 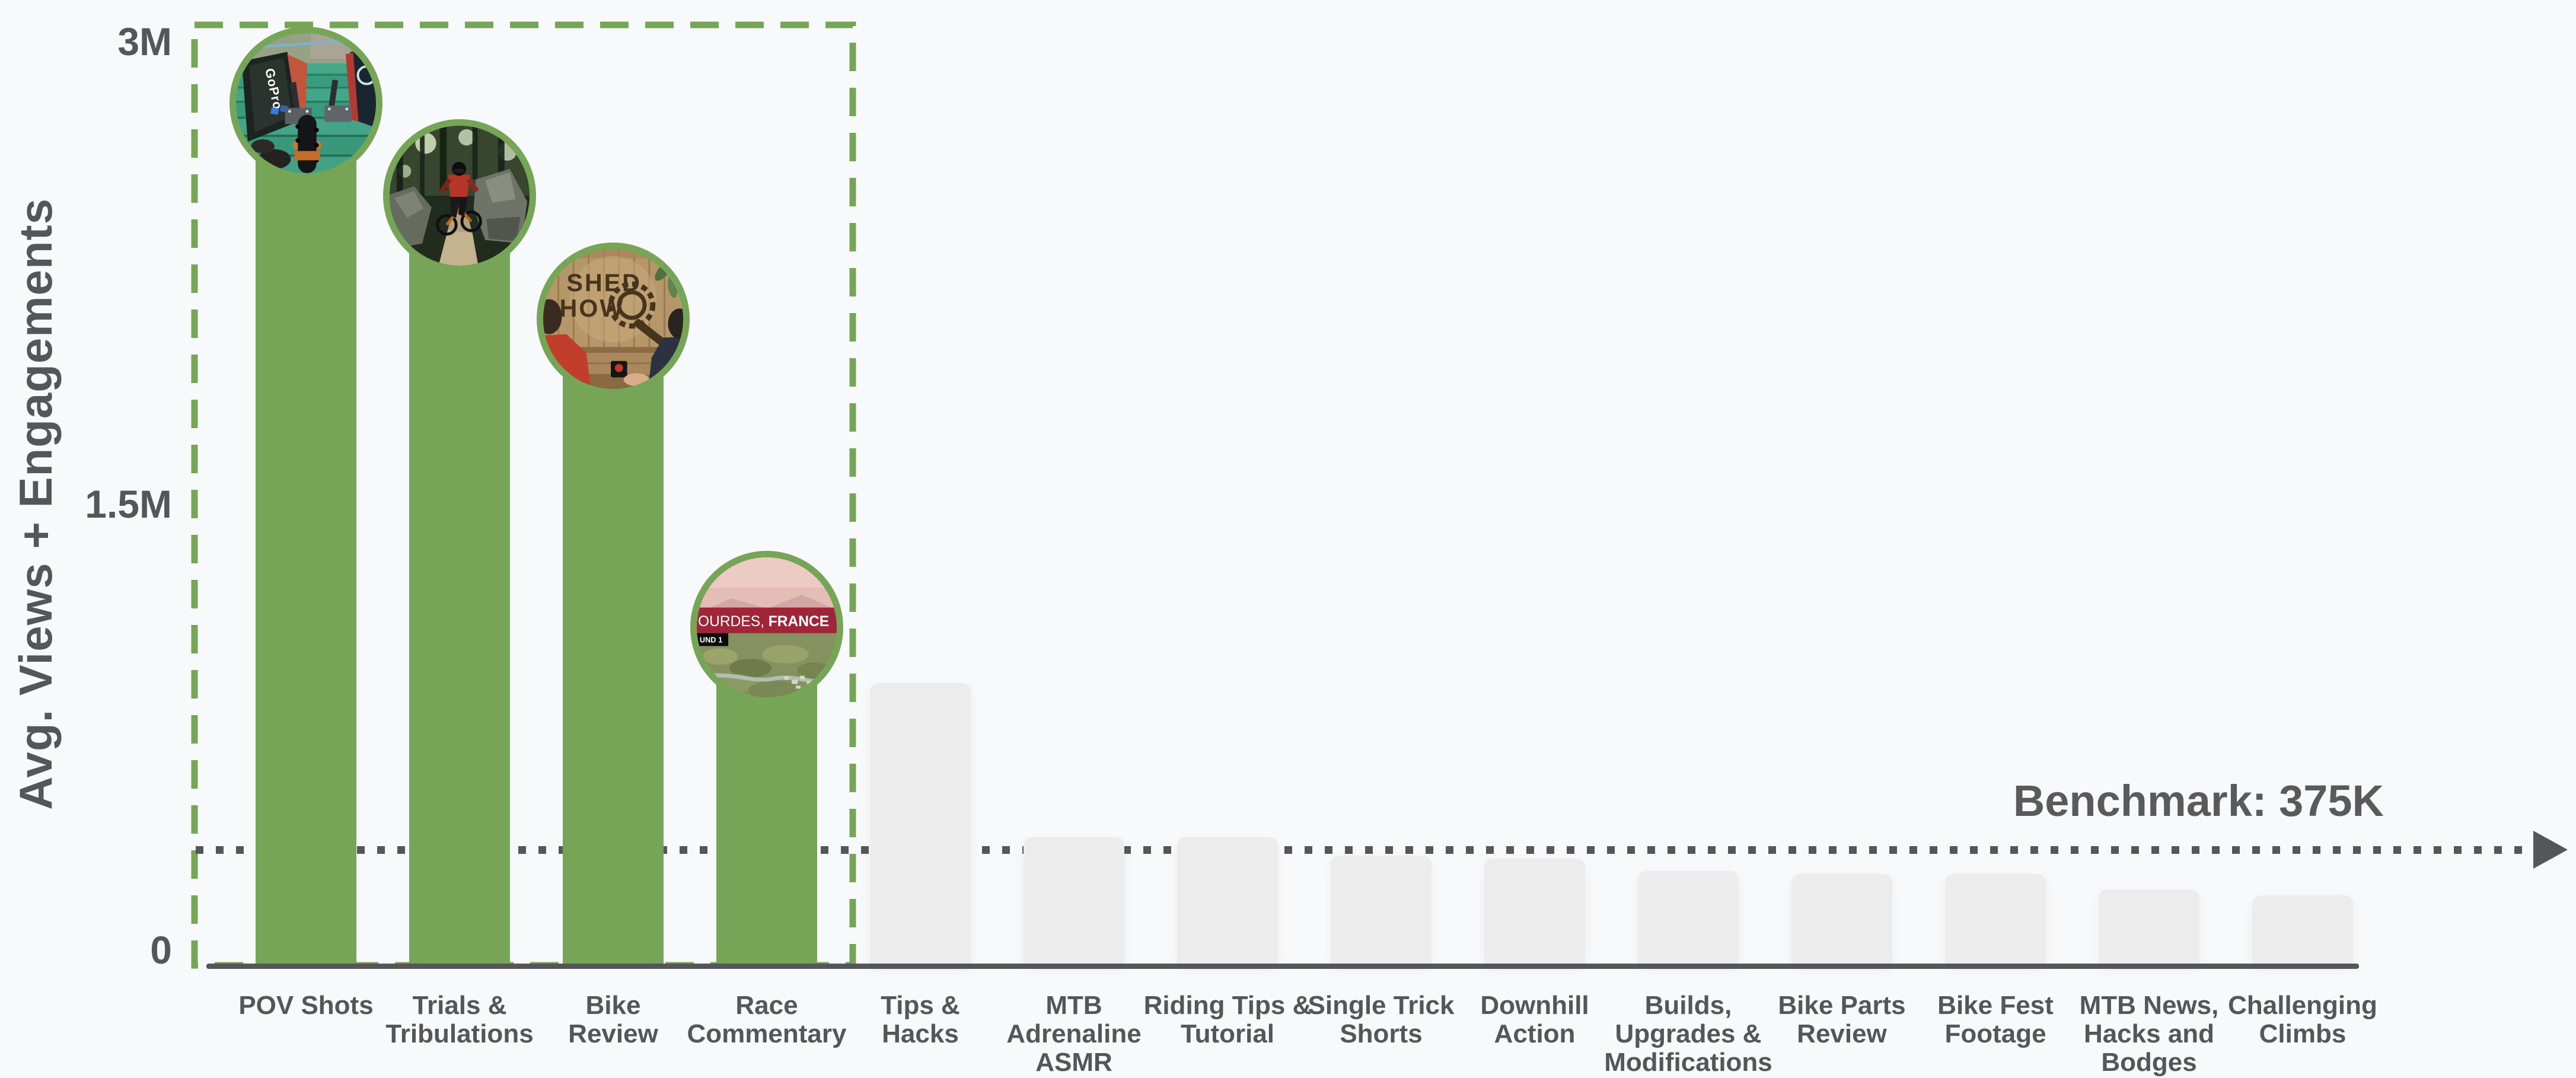 What do you see at coordinates (2198, 800) in the screenshot?
I see `benchmark-label: Benchmark: 375K` at bounding box center [2198, 800].